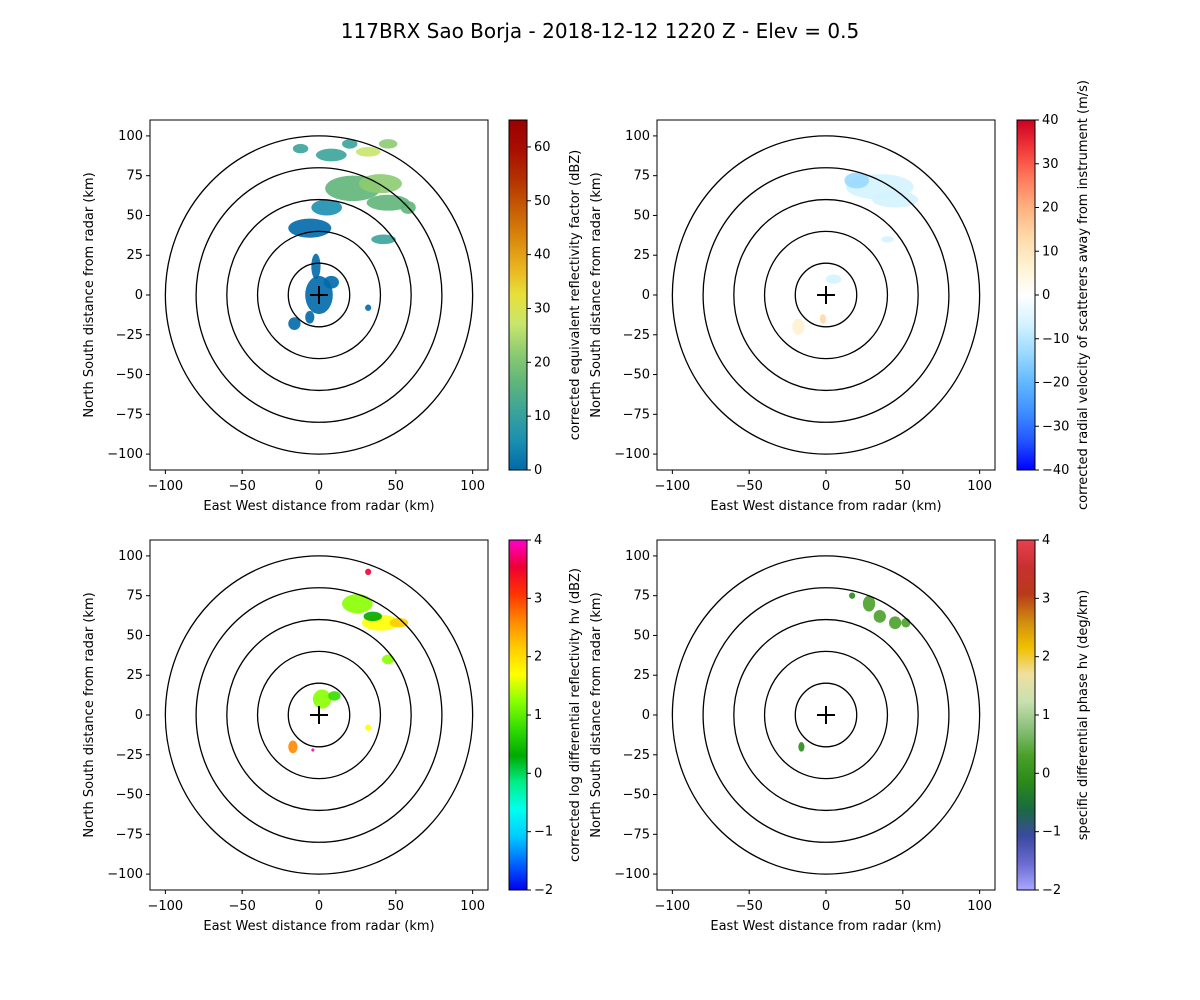 The width and height of the screenshot is (1200, 1000). Describe the element at coordinates (903, 486) in the screenshot. I see `x-tick-label: 50` at that location.